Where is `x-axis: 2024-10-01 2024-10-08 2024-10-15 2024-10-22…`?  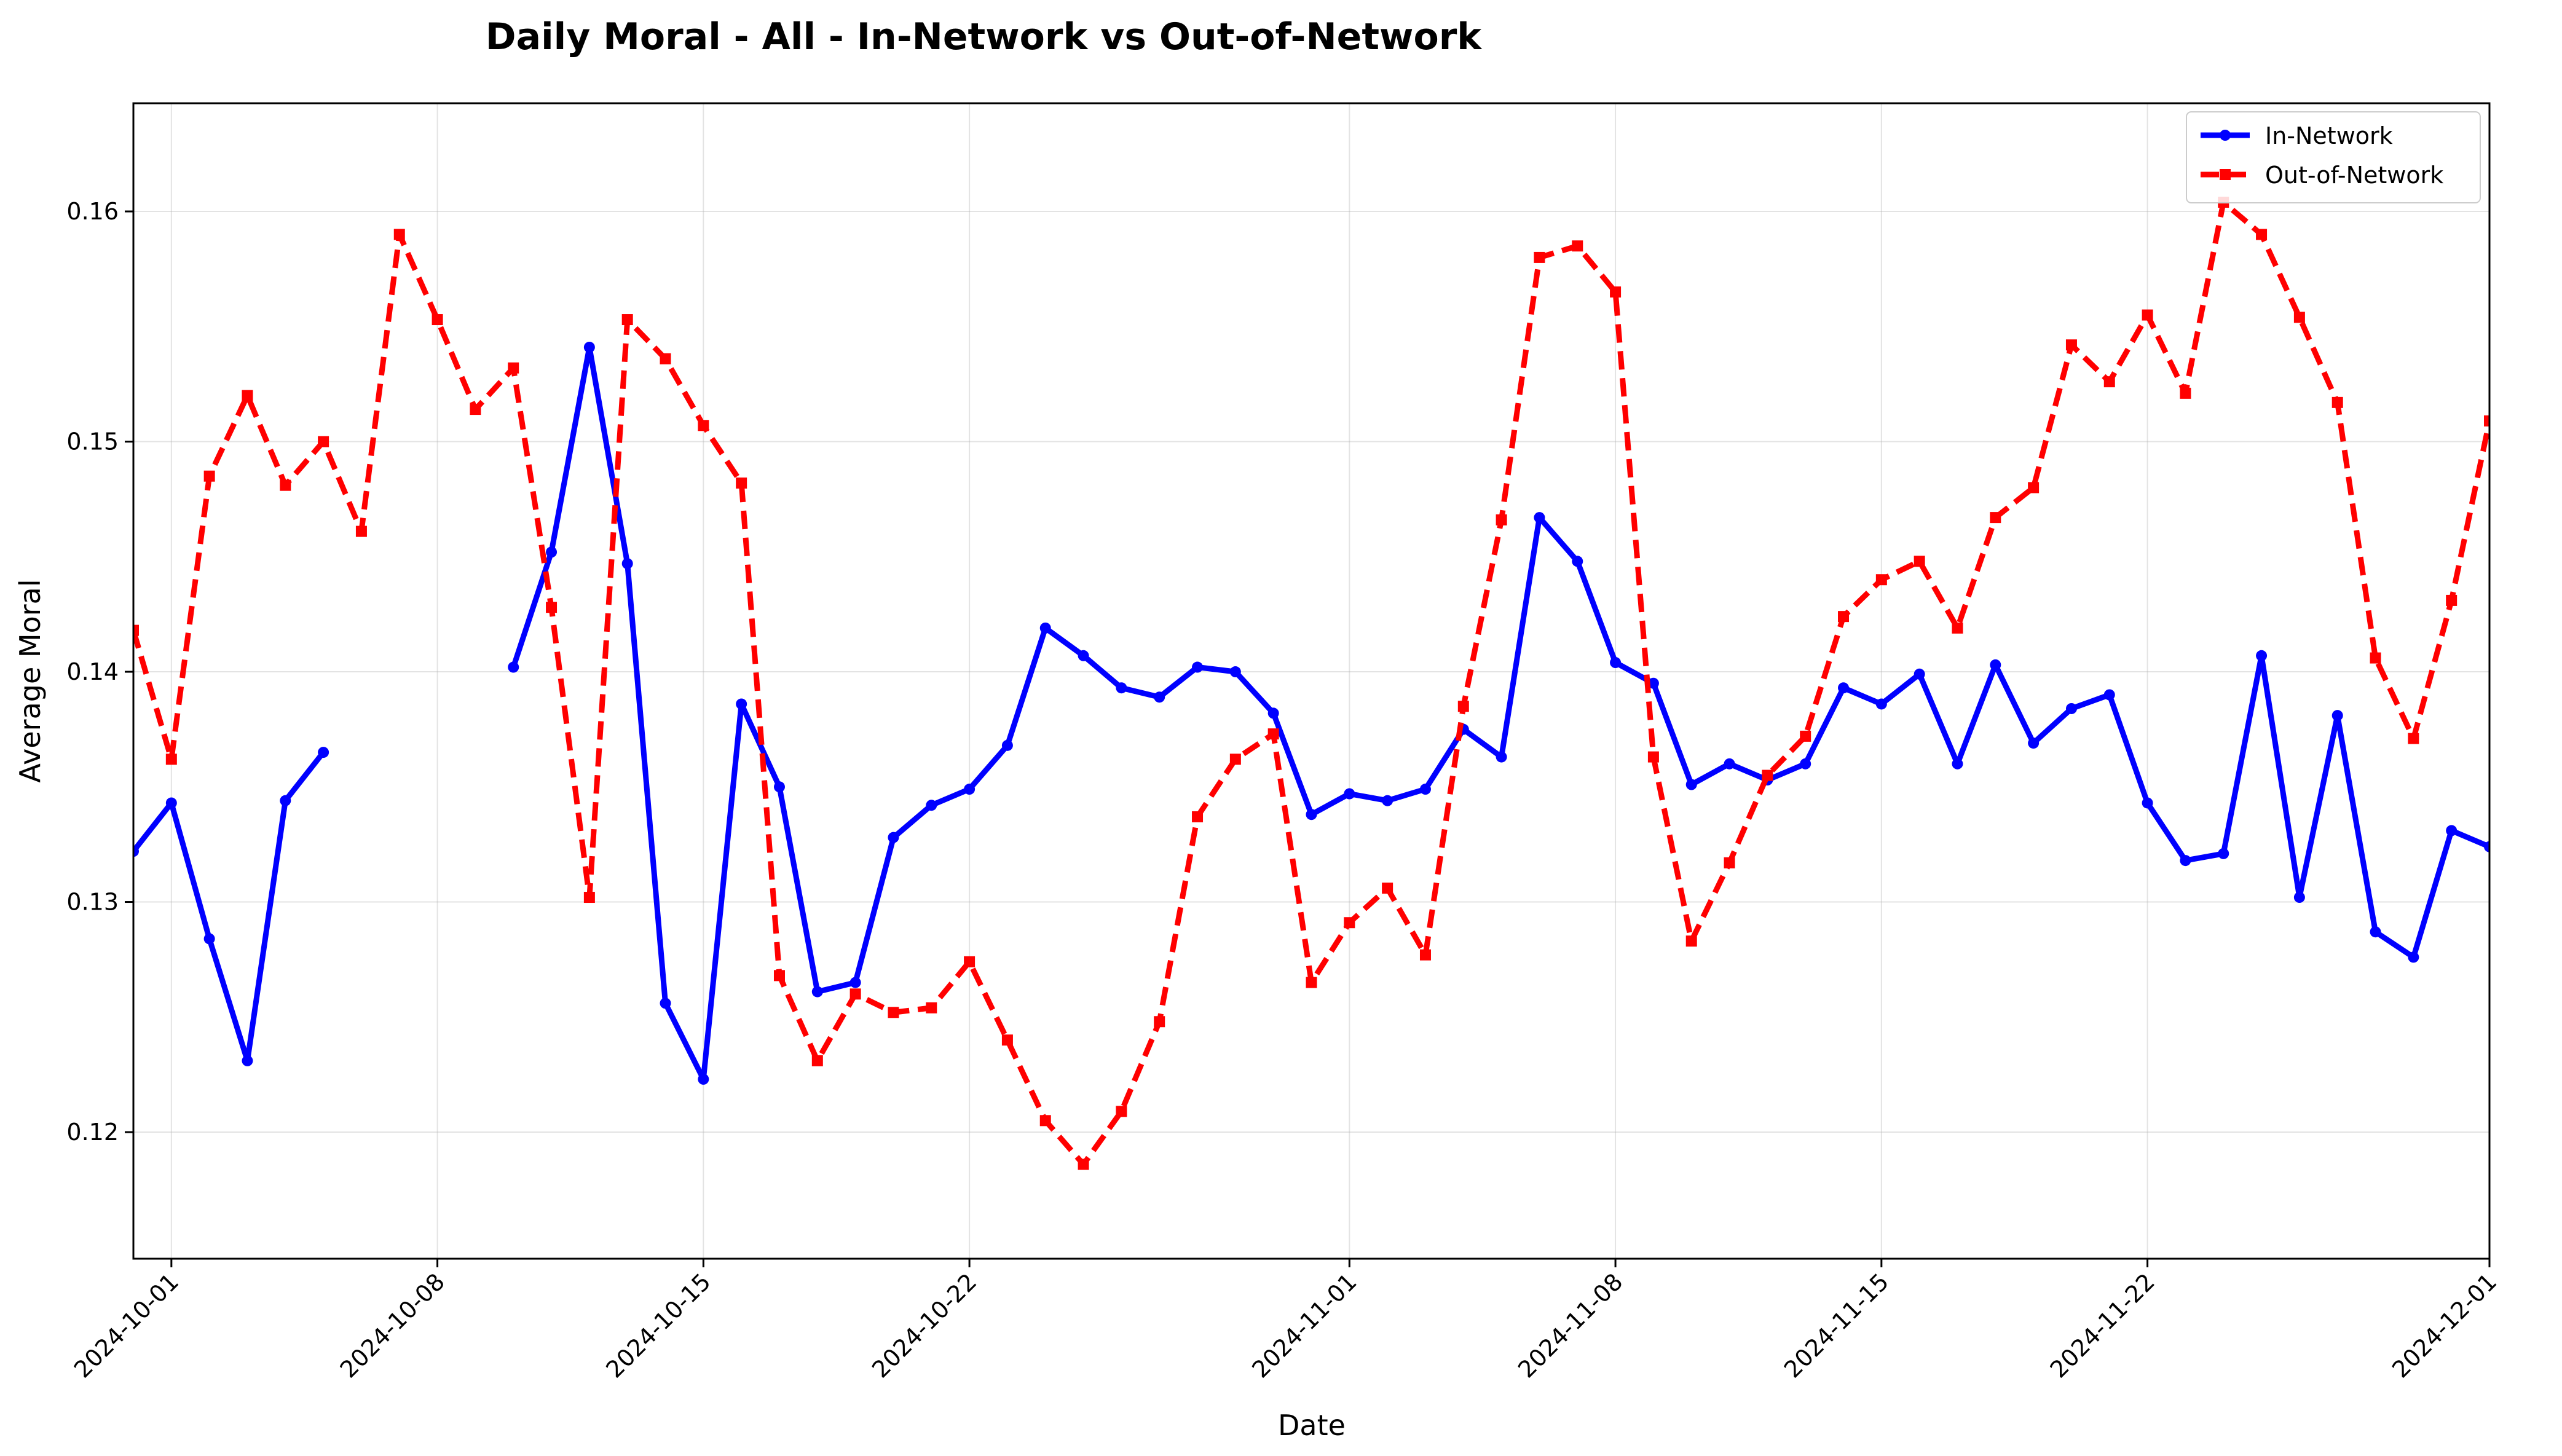 x-axis: 2024-10-01 2024-10-08 2024-10-15 2024-10-22… is located at coordinates (1286, 1321).